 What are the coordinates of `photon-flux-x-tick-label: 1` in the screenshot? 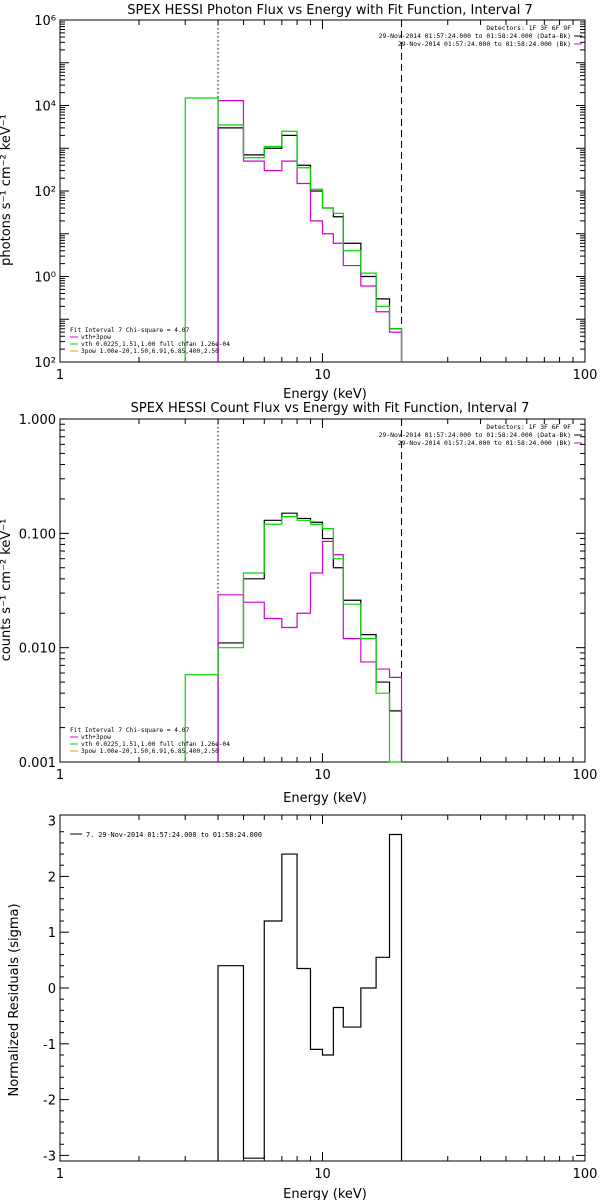 It's located at (60, 375).